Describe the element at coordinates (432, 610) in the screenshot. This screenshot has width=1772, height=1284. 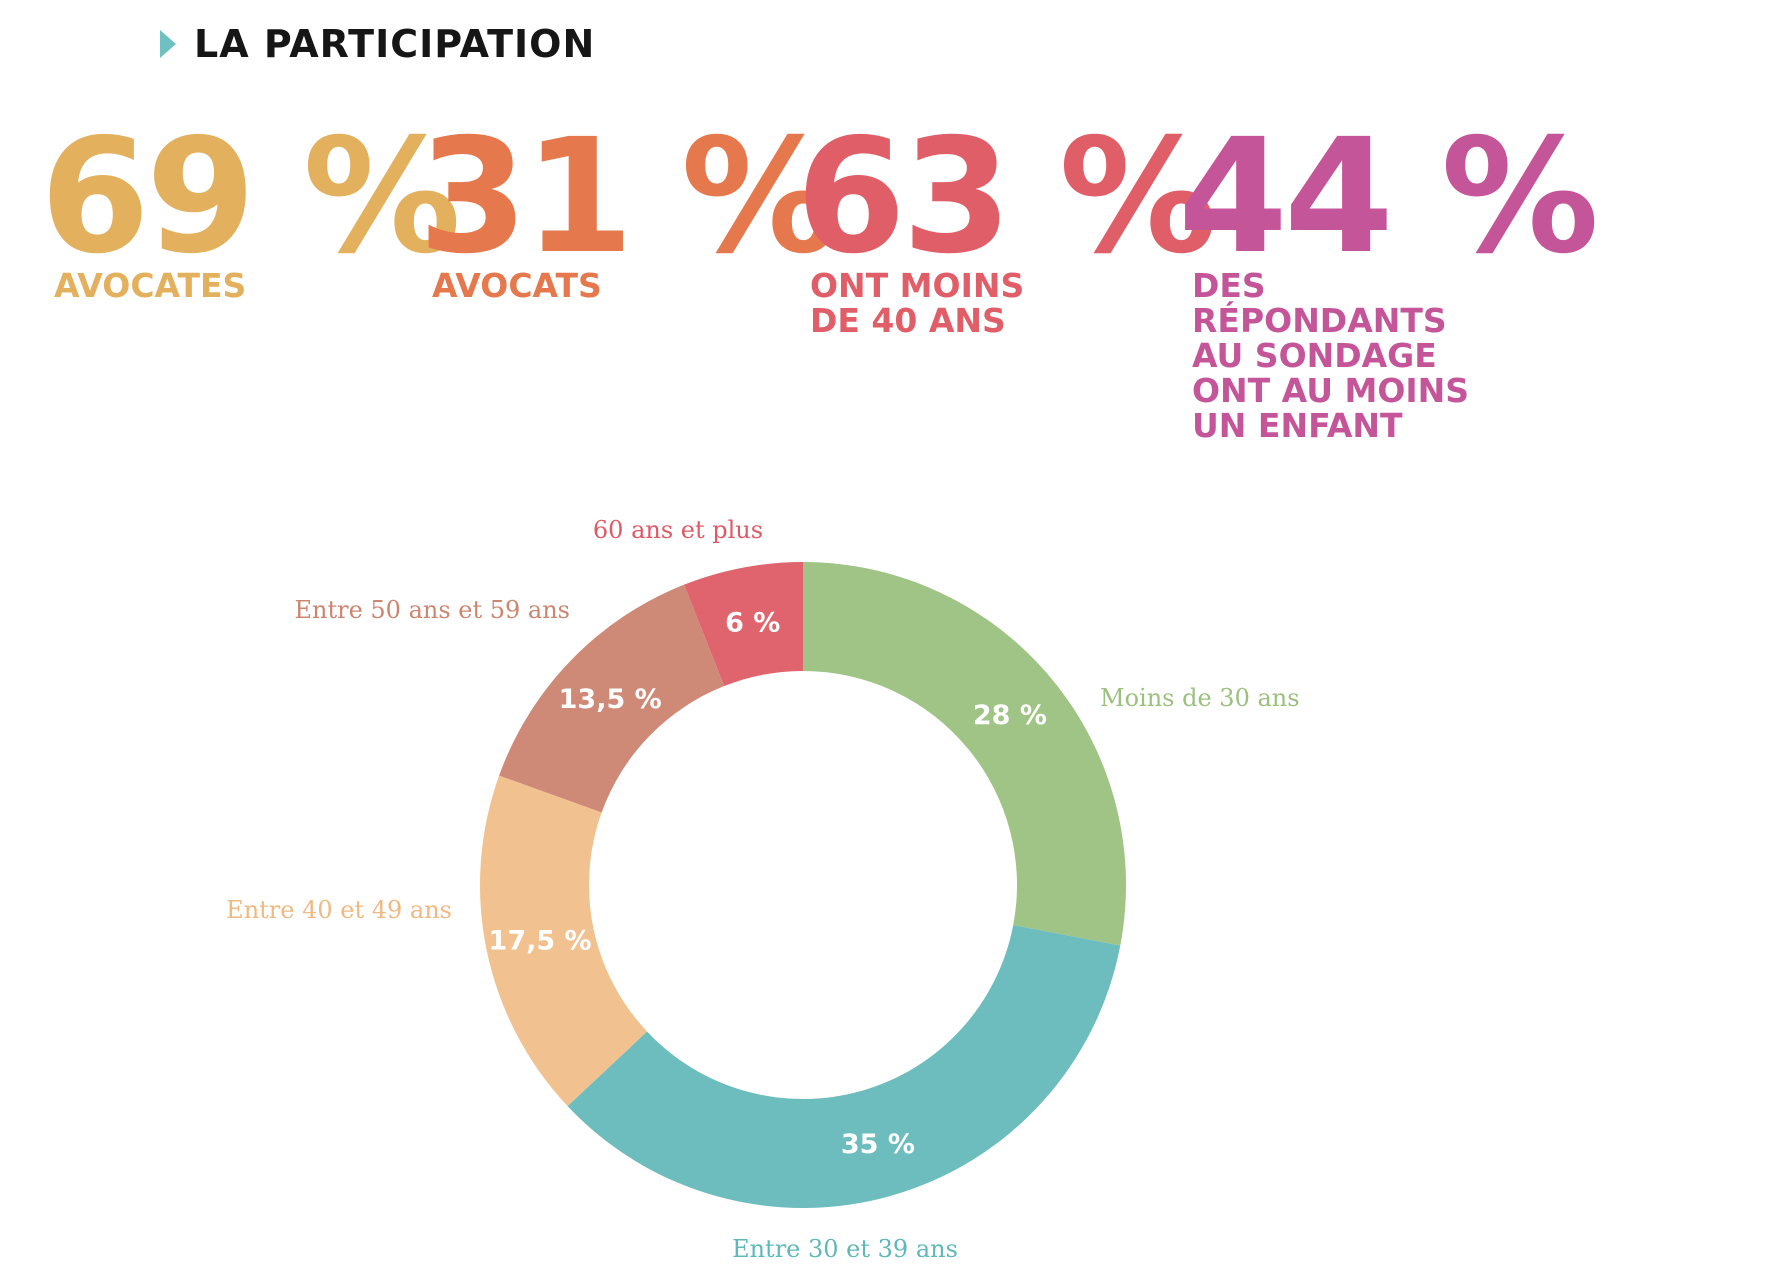
I see `slice-category-label: Entre 50 ans et 59 ans` at that location.